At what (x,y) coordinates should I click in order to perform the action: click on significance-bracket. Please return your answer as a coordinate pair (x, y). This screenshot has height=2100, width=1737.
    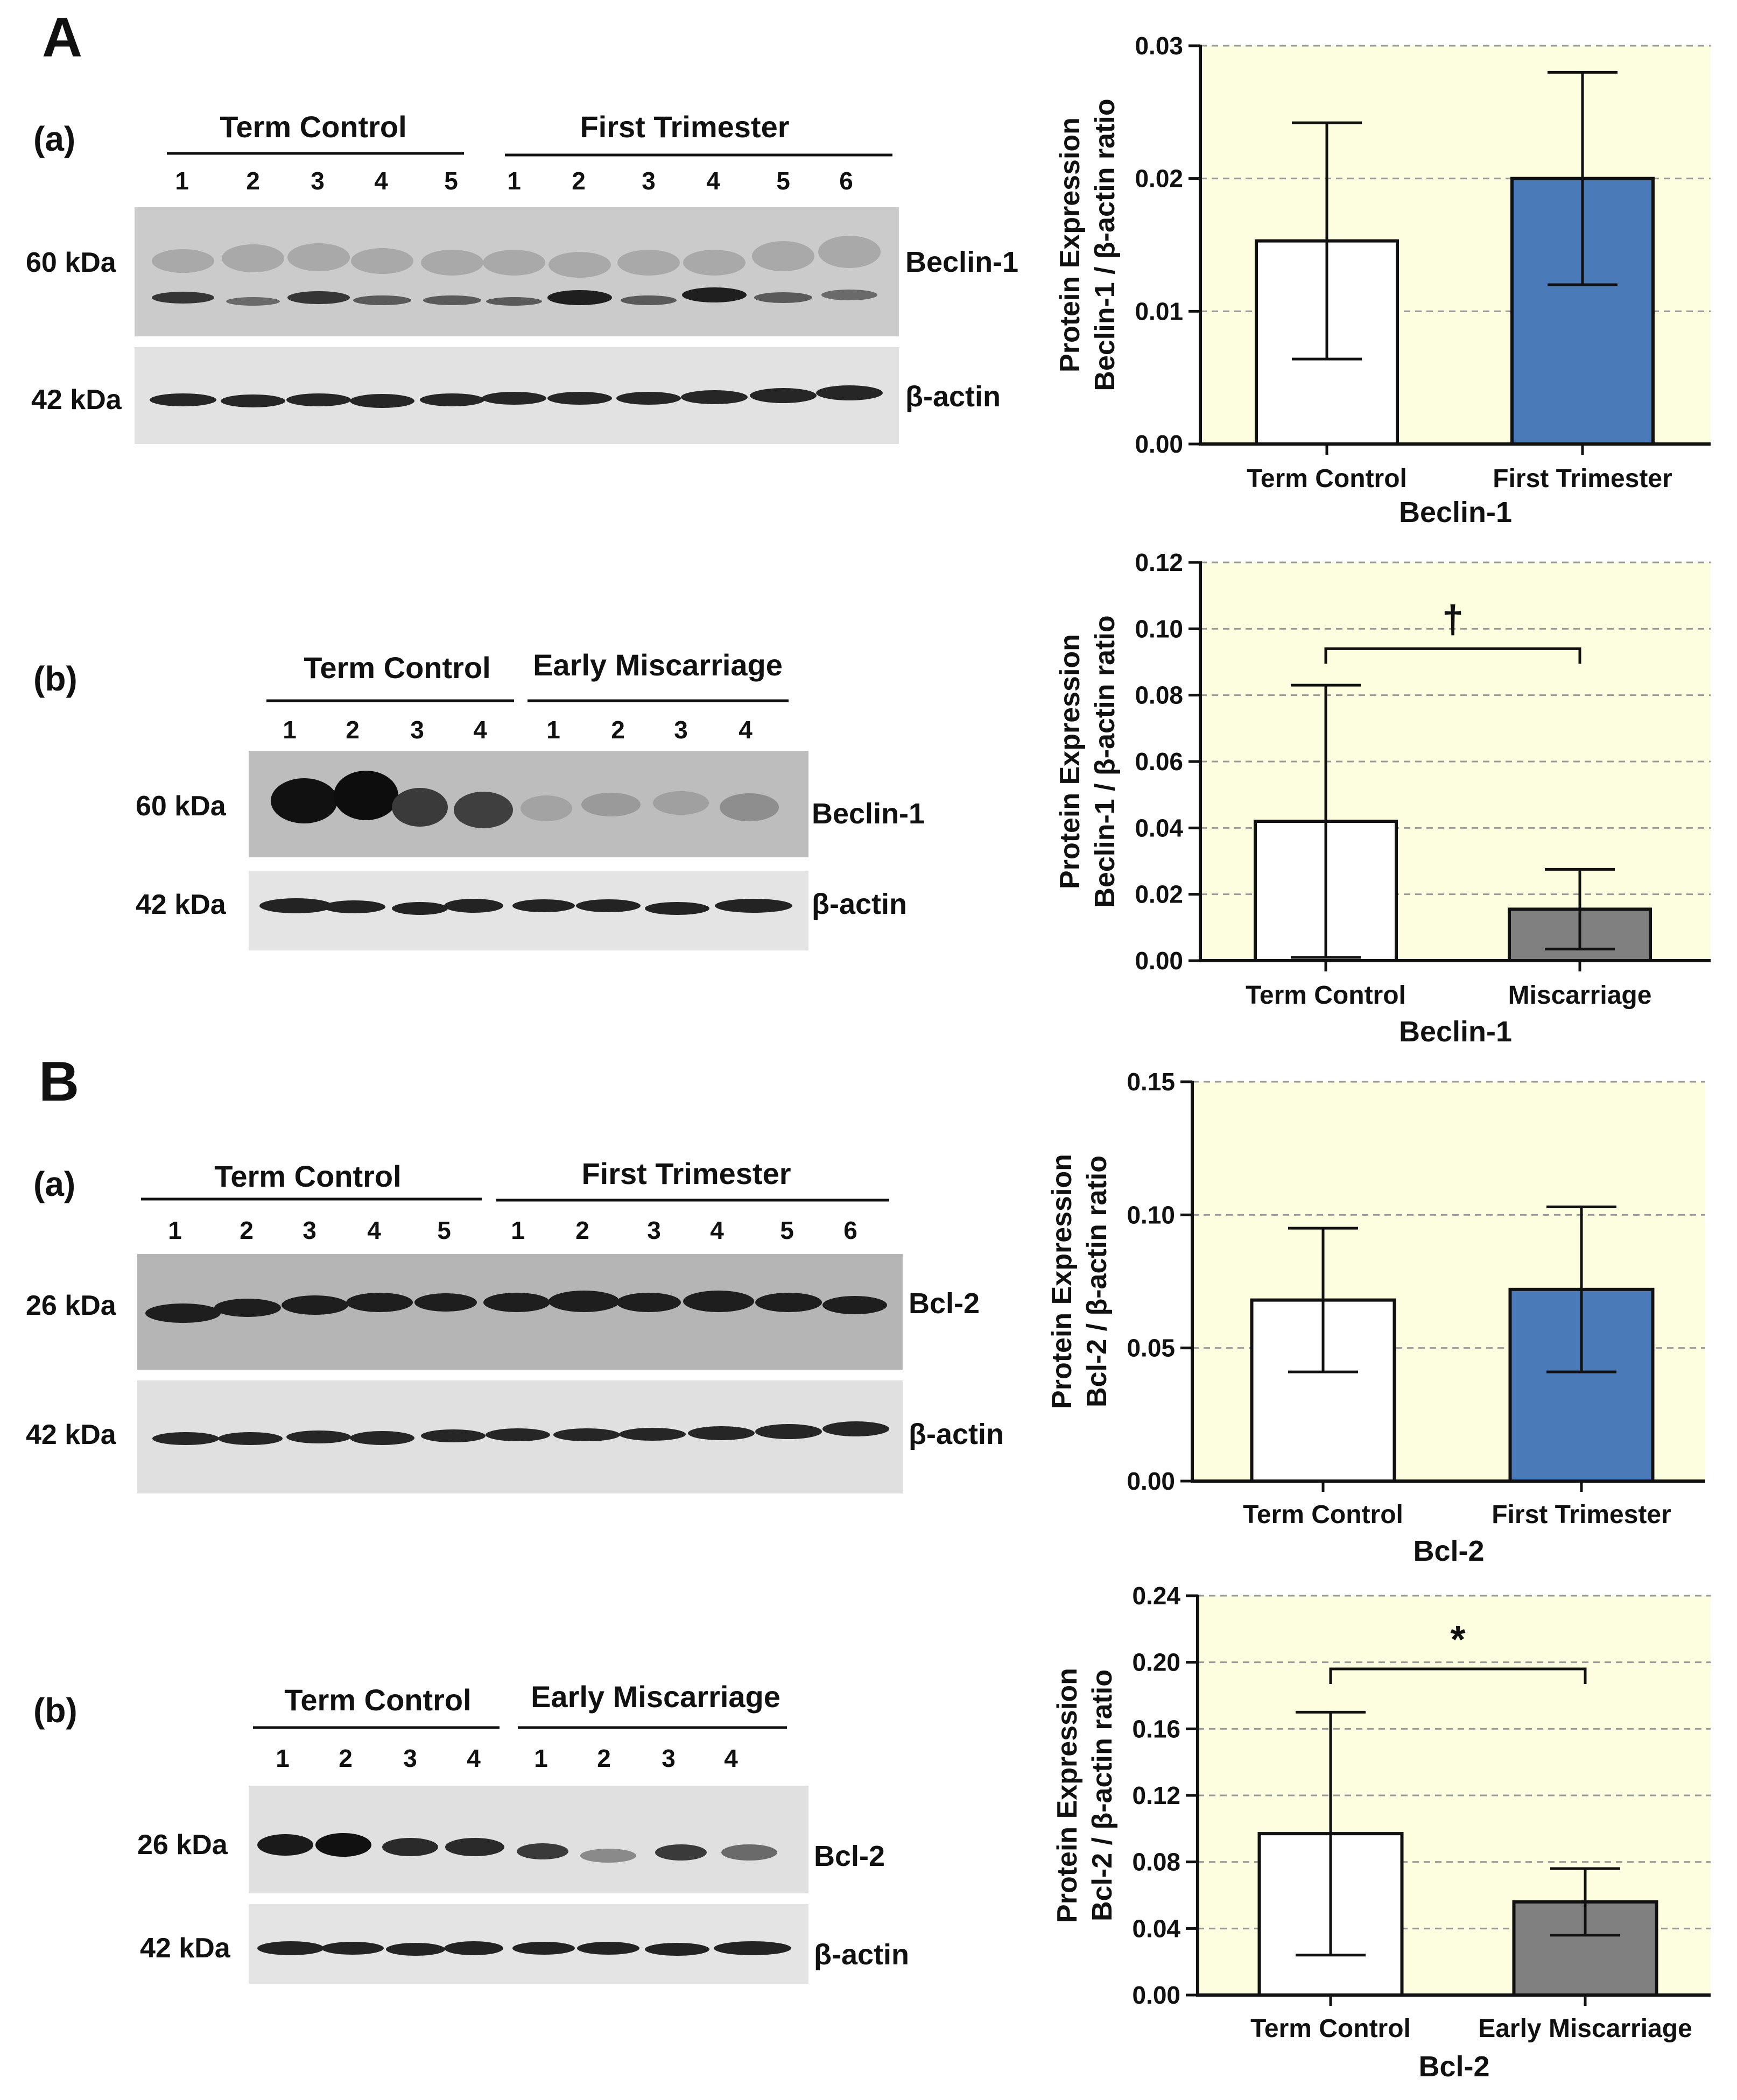
    Looking at the image, I should click on (1458, 1676).